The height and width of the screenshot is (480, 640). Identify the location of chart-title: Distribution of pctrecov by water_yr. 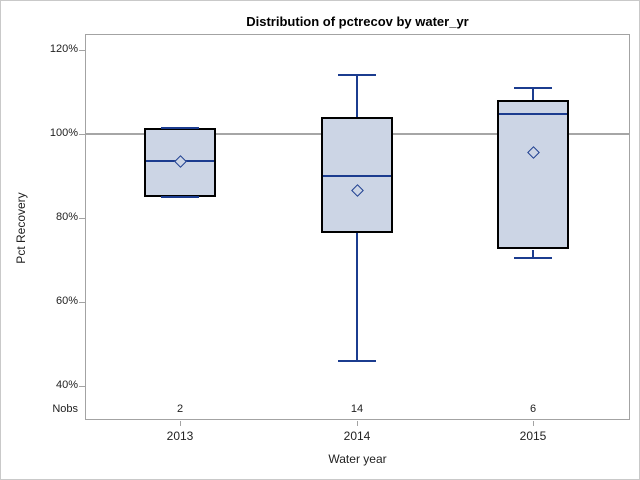
(357, 21).